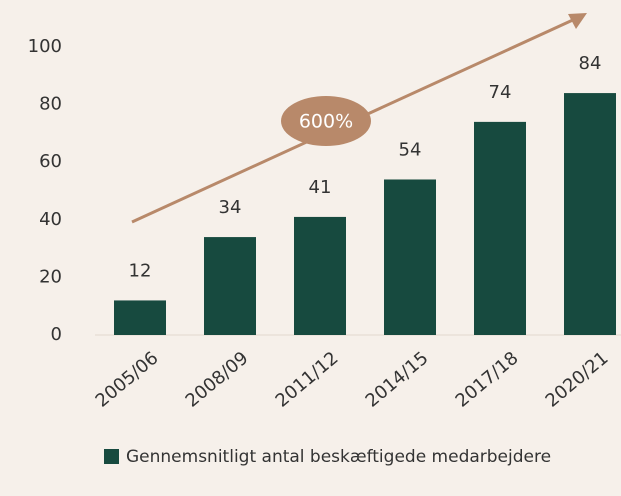 The width and height of the screenshot is (621, 496). What do you see at coordinates (410, 149) in the screenshot?
I see `data-label: 54` at bounding box center [410, 149].